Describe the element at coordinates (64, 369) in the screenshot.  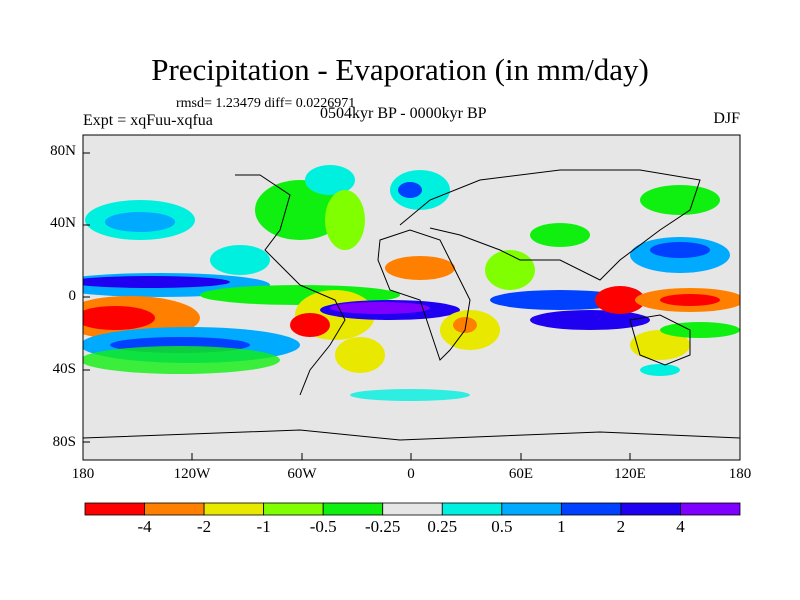
I see `lat-tick-label: 40S` at that location.